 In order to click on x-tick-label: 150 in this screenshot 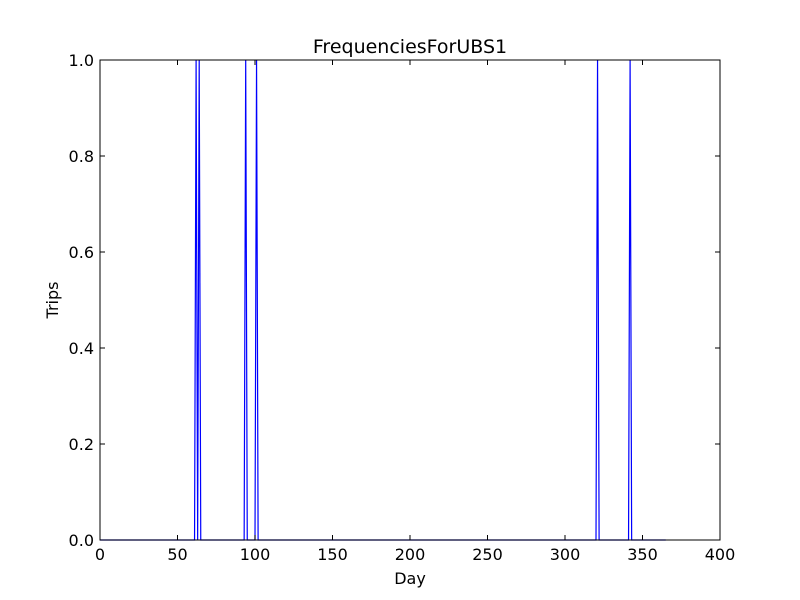, I will do `click(332, 554)`.